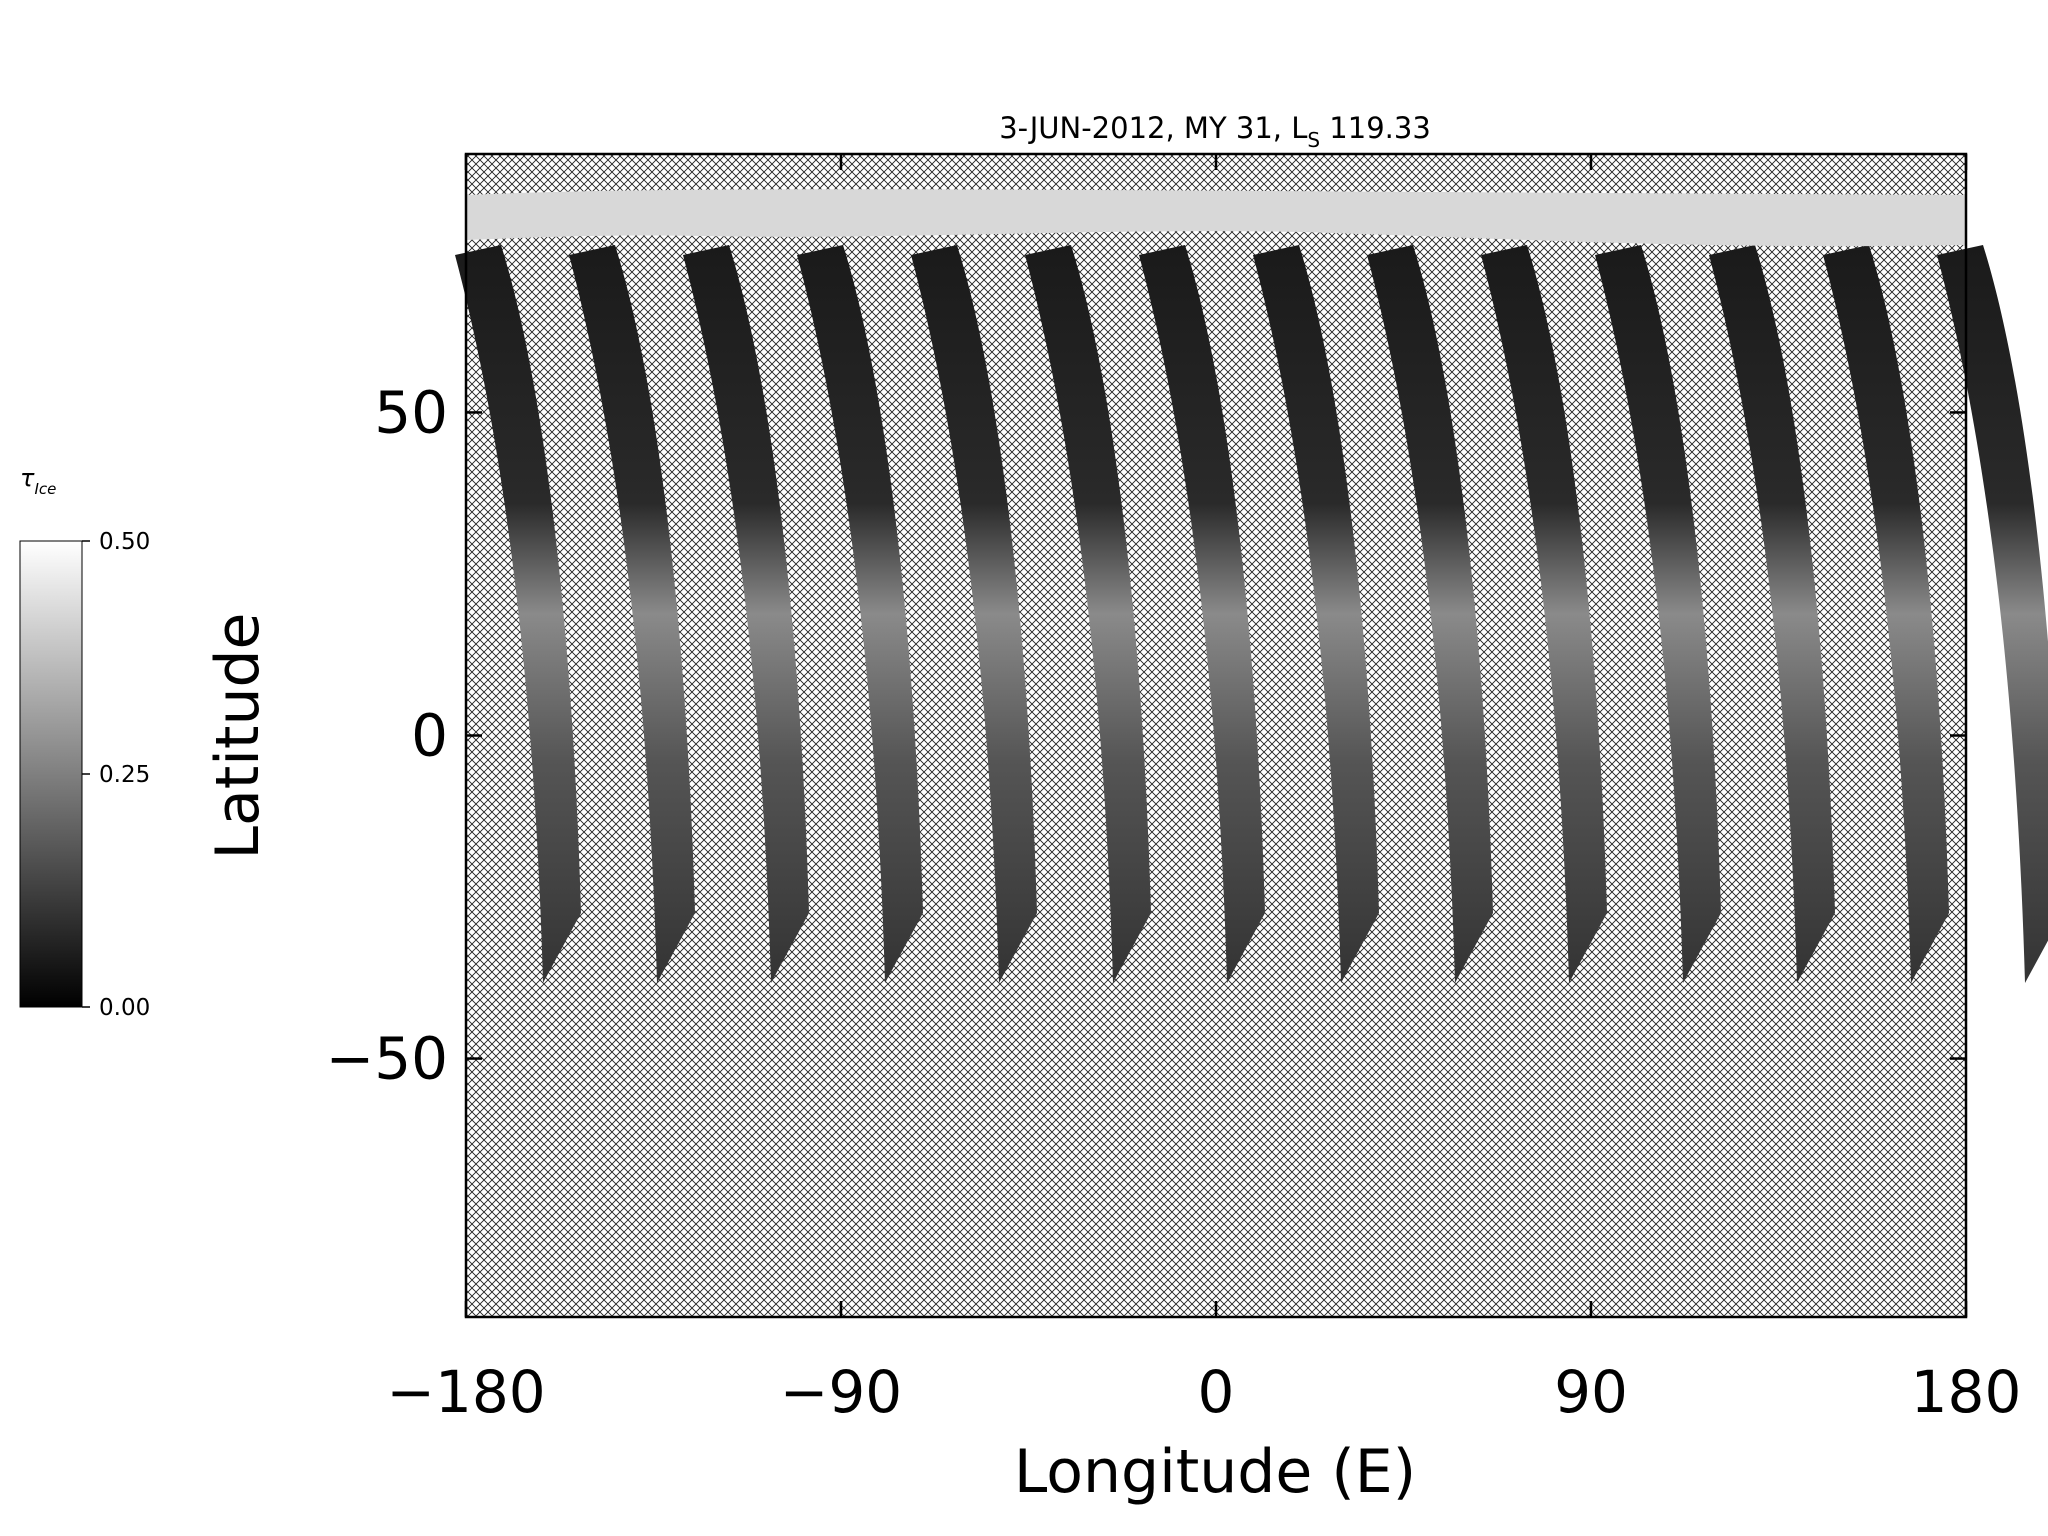  I want to click on x-tick-label: 180, so click(1966, 1392).